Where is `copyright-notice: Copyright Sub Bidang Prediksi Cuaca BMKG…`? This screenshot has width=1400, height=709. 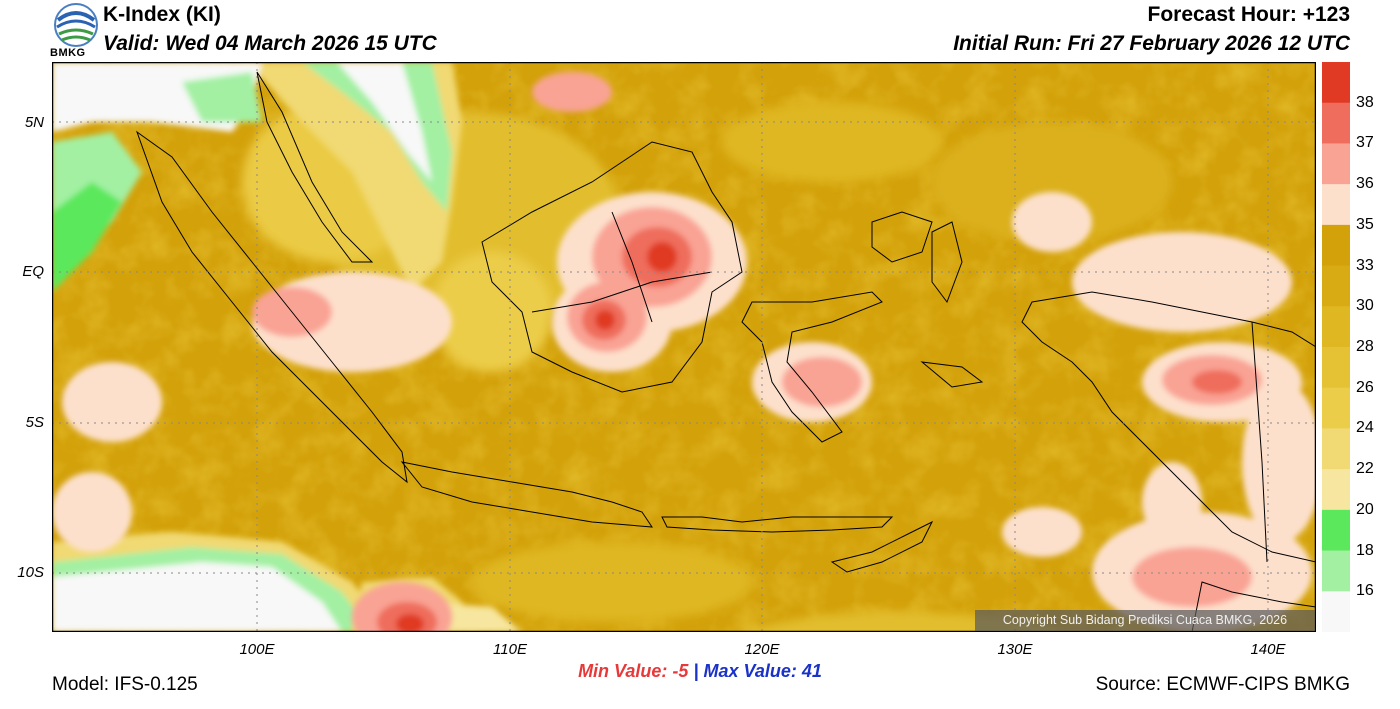
copyright-notice: Copyright Sub Bidang Prediksi Cuaca BMKG… is located at coordinates (1145, 620).